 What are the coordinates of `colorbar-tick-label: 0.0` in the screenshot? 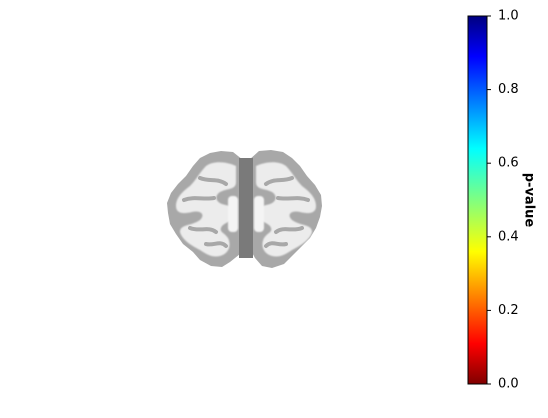 It's located at (508, 384).